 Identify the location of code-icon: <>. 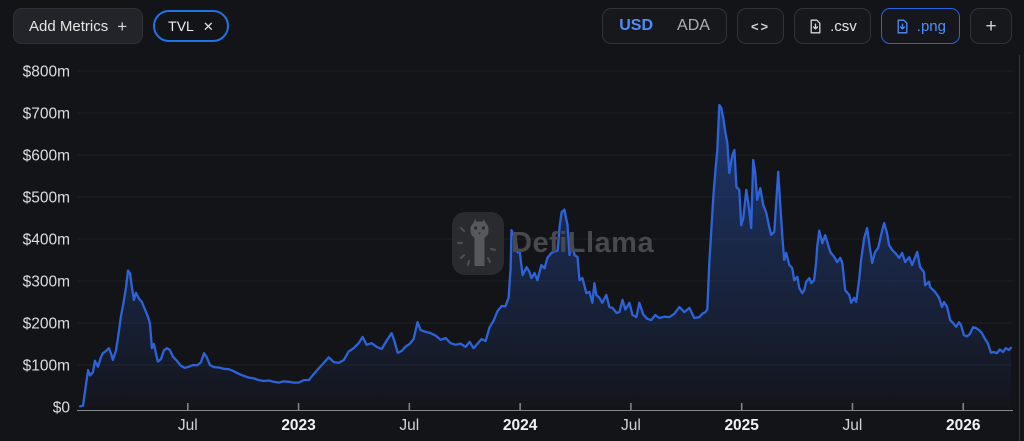
(760, 26).